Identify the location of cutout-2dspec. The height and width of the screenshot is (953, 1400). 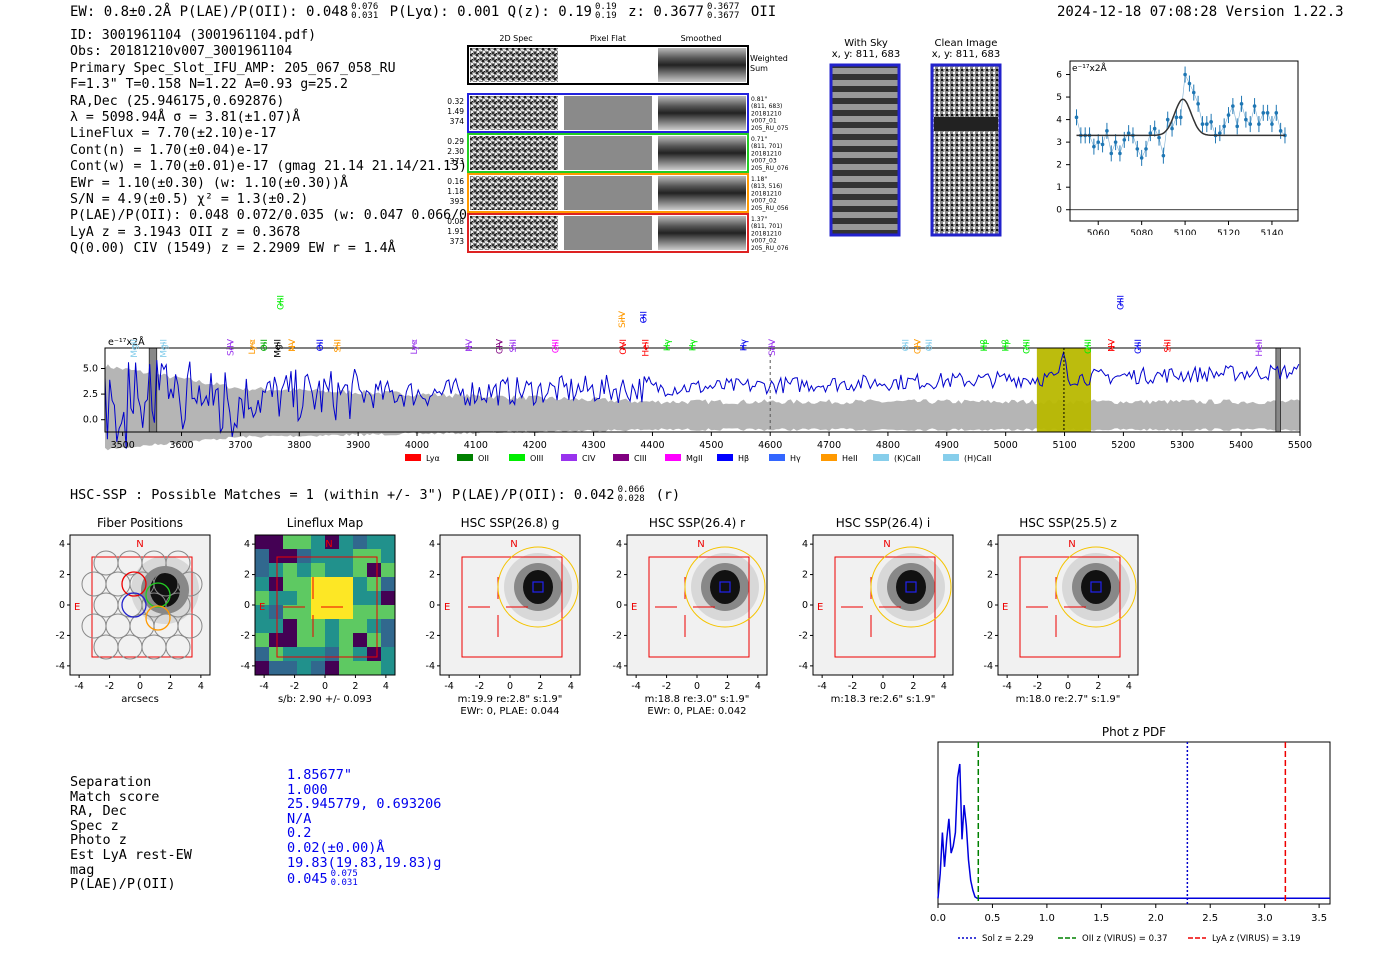
(514, 193).